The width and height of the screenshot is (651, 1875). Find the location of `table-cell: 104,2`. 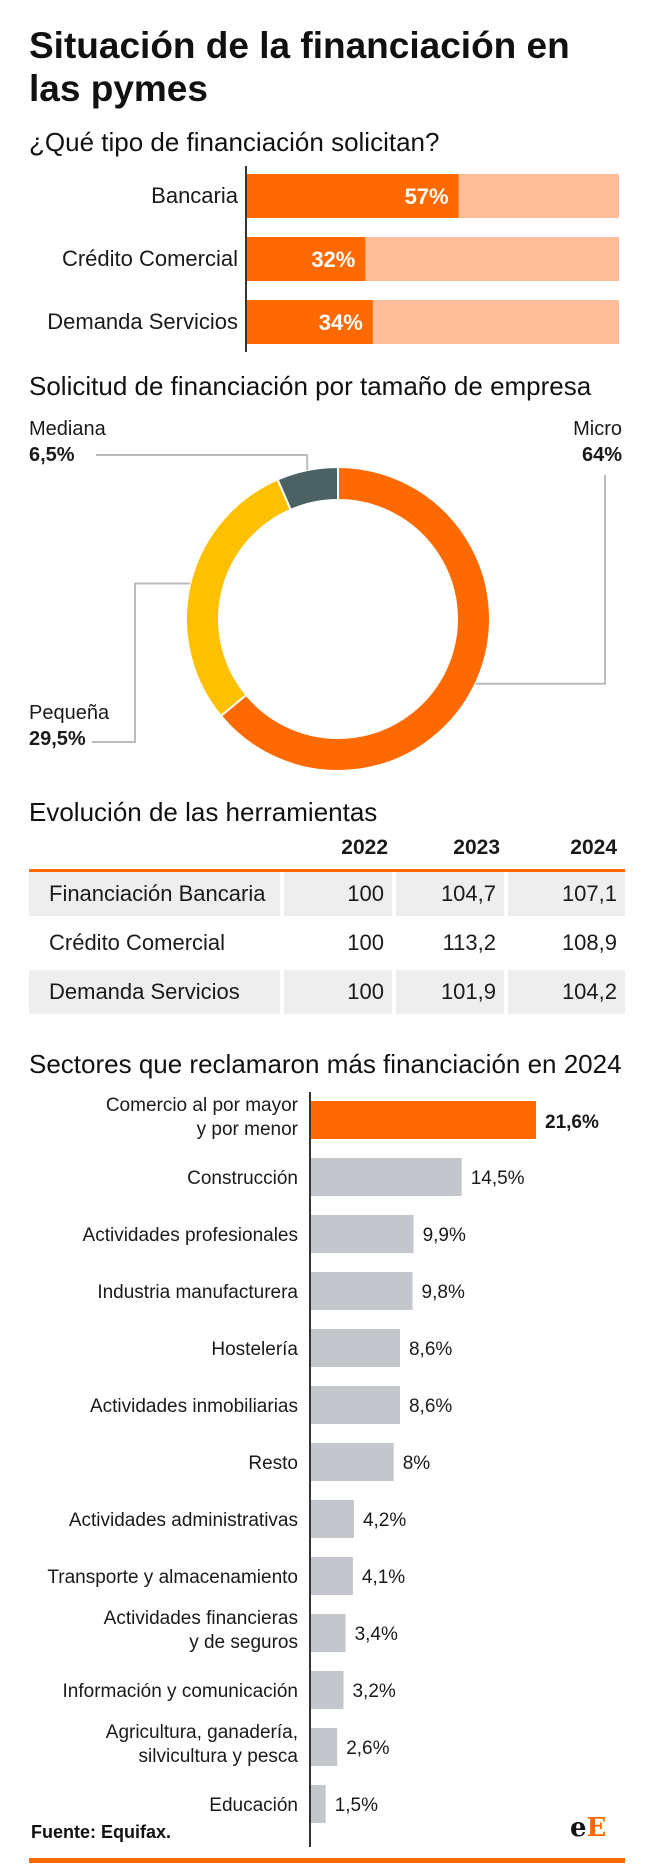

table-cell: 104,2 is located at coordinates (566, 994).